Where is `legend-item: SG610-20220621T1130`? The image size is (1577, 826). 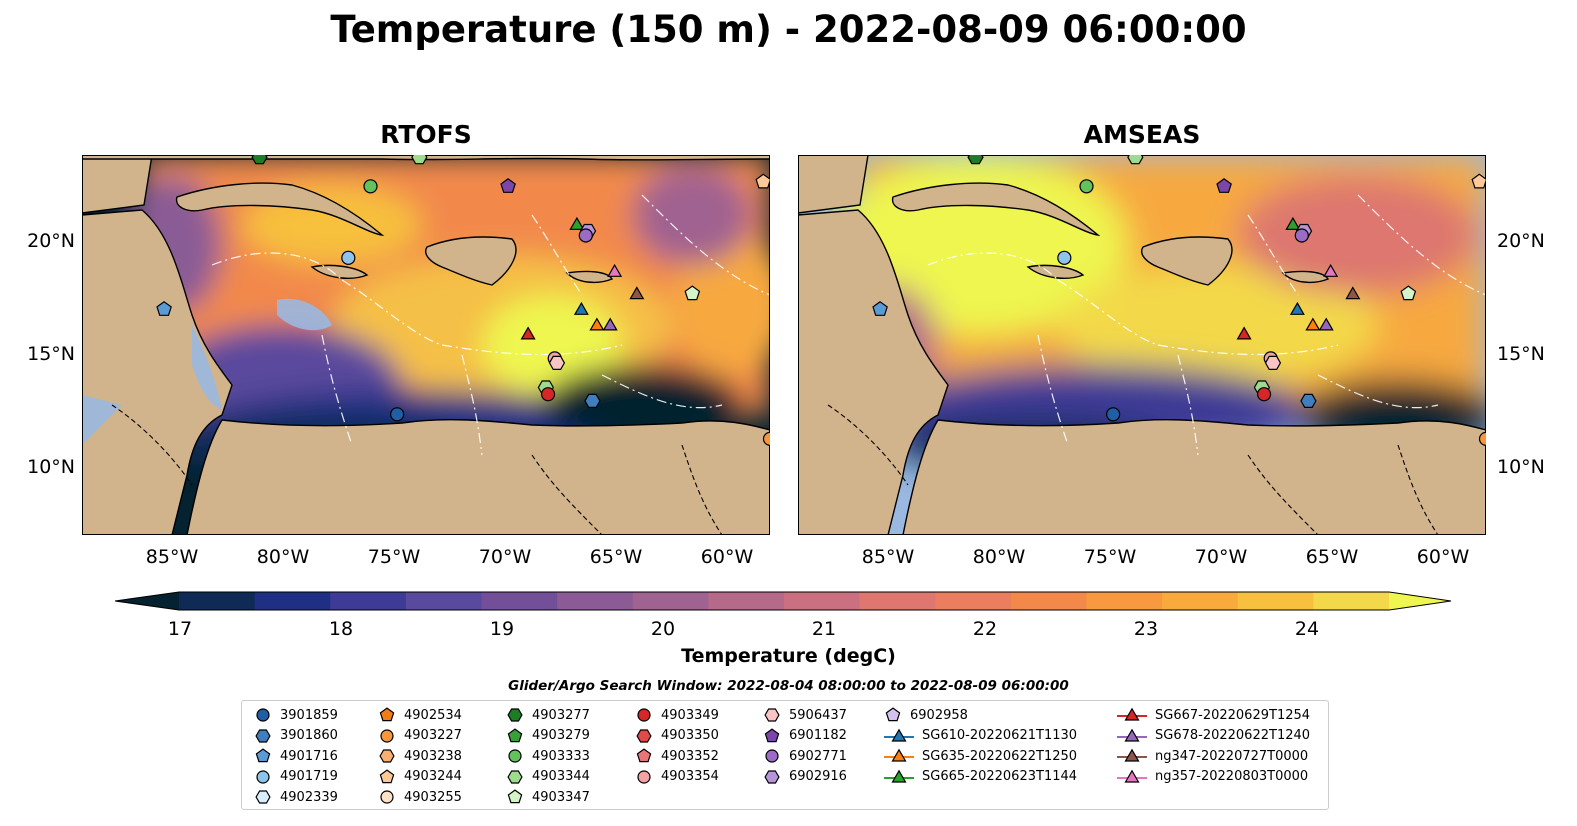 legend-item: SG610-20220621T1130 is located at coordinates (980, 736).